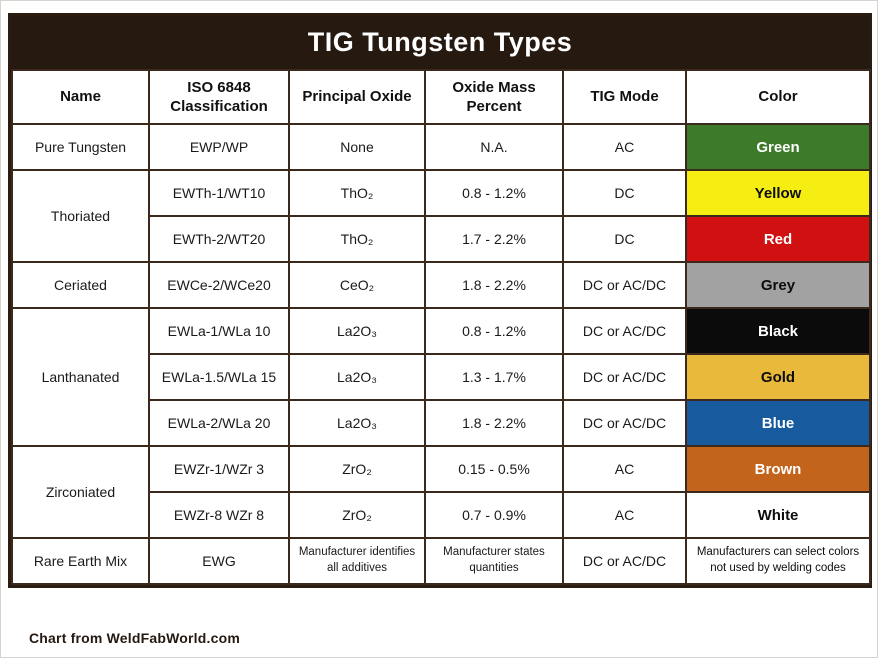 The image size is (880, 660). Describe the element at coordinates (778, 239) in the screenshot. I see `color-swatch-red: Red` at that location.